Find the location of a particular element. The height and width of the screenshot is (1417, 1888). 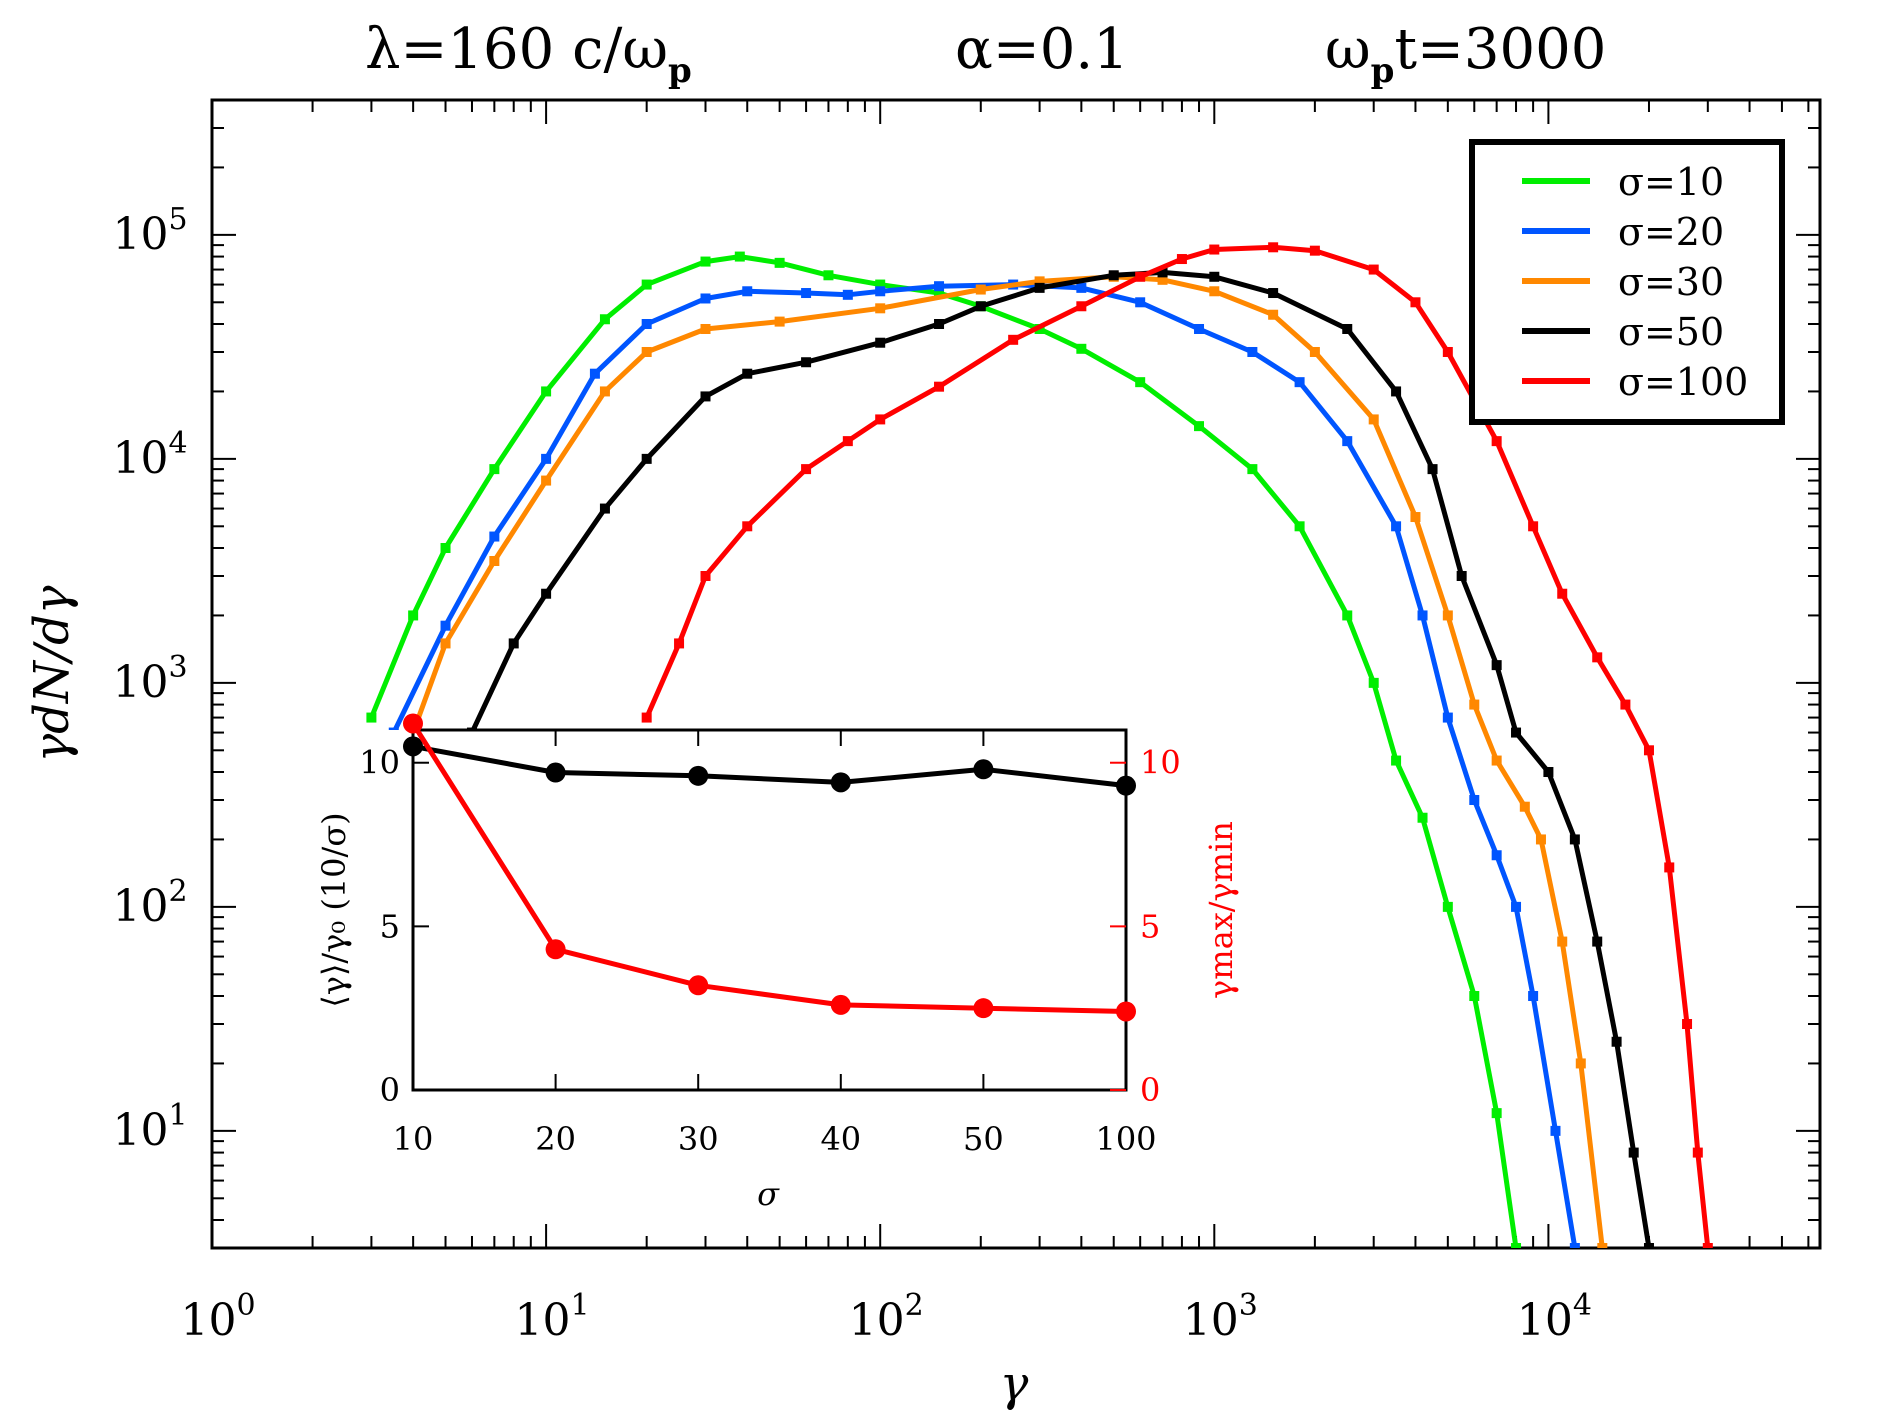

y-tick-label: 10¹ is located at coordinates (149, 1127).